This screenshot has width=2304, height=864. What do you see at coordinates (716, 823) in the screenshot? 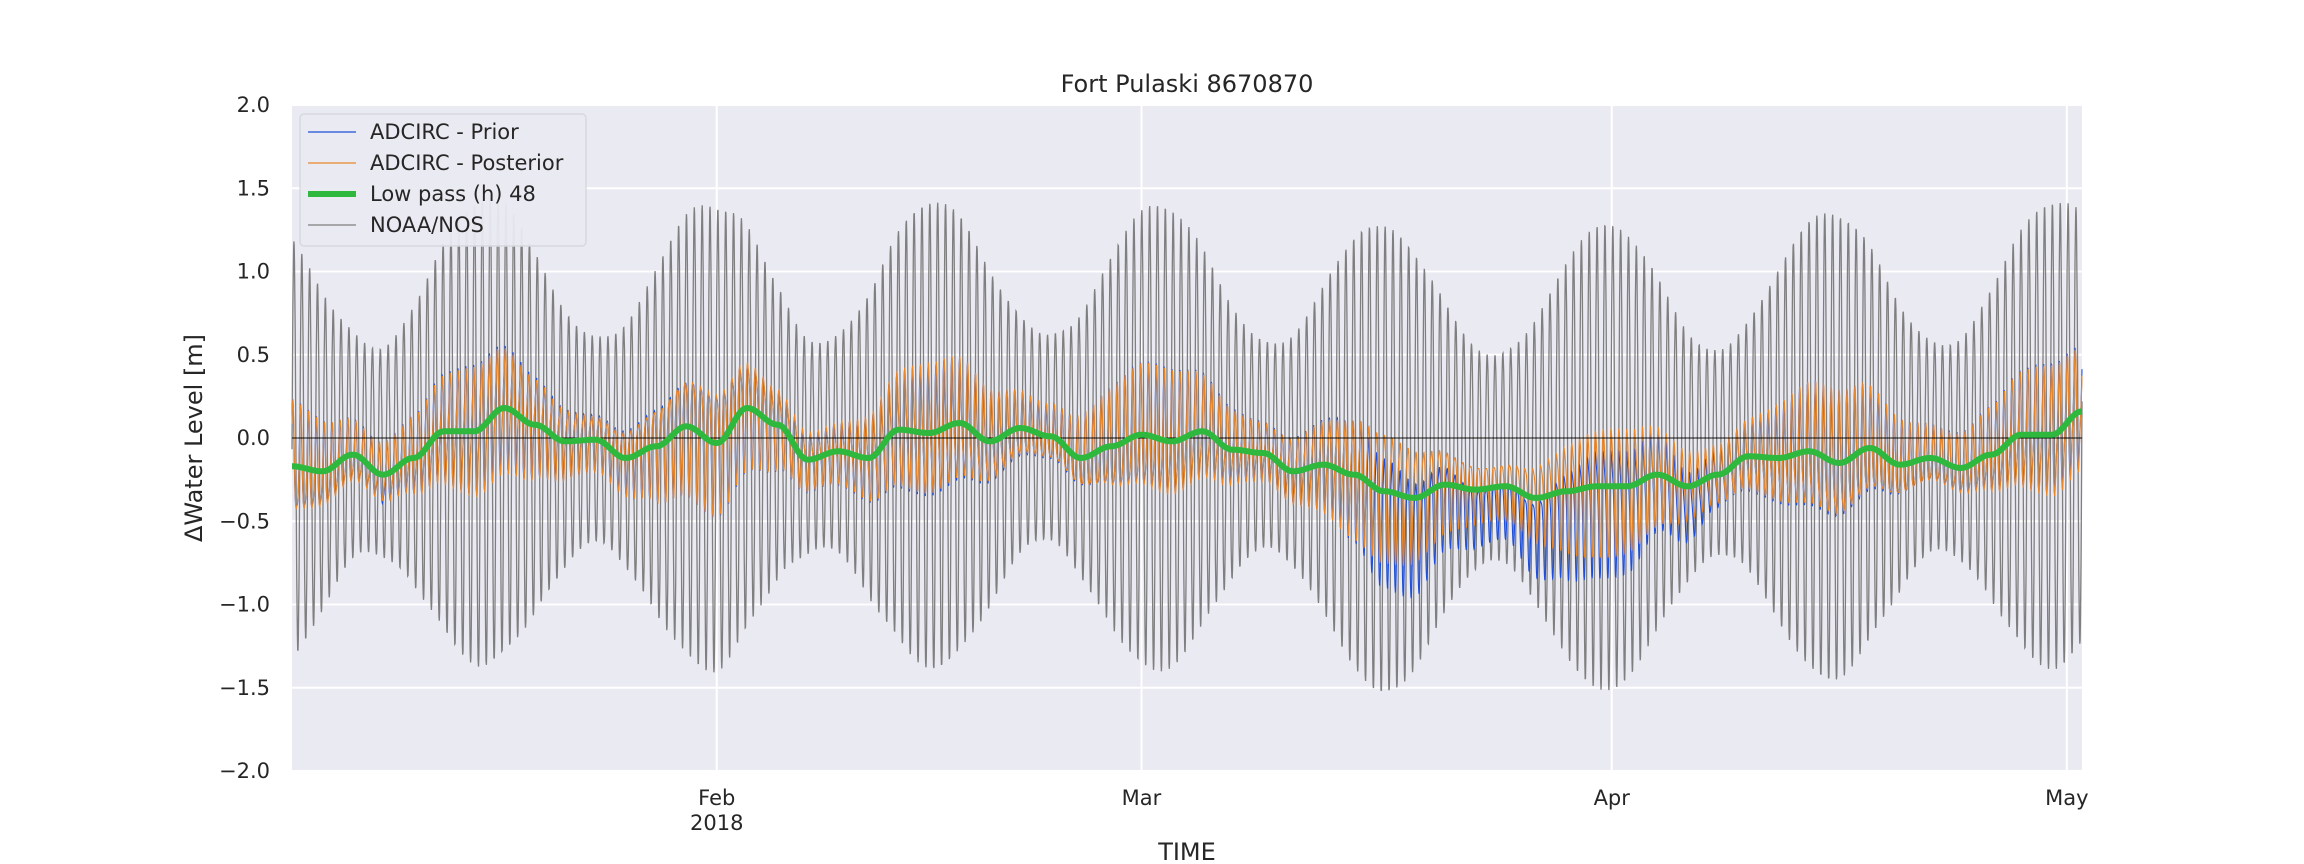
I see `x-tick-sublabel: 2018` at bounding box center [716, 823].